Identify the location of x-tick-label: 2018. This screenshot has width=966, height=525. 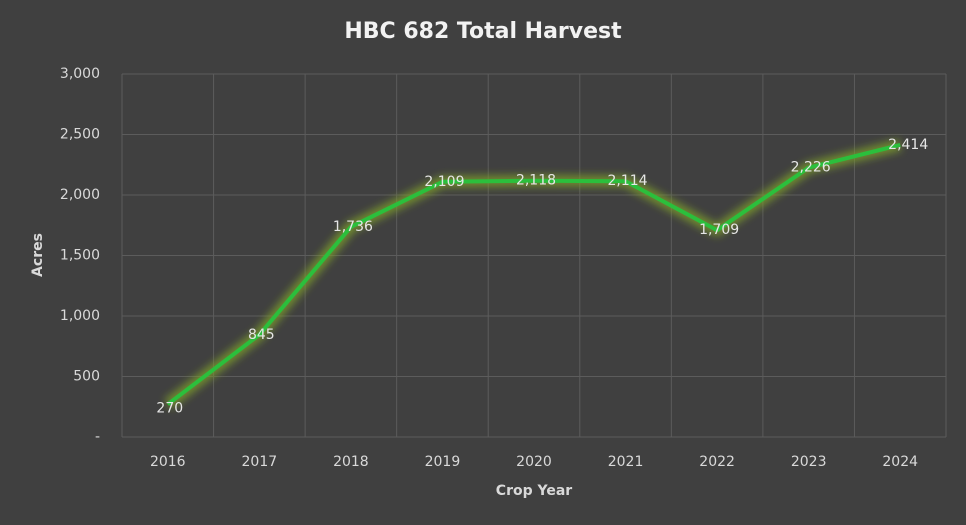
(351, 462).